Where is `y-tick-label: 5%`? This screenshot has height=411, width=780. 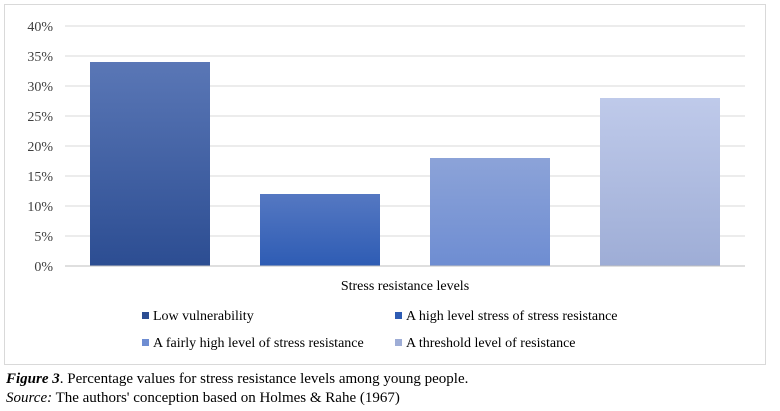
y-tick-label: 5% is located at coordinates (43, 237).